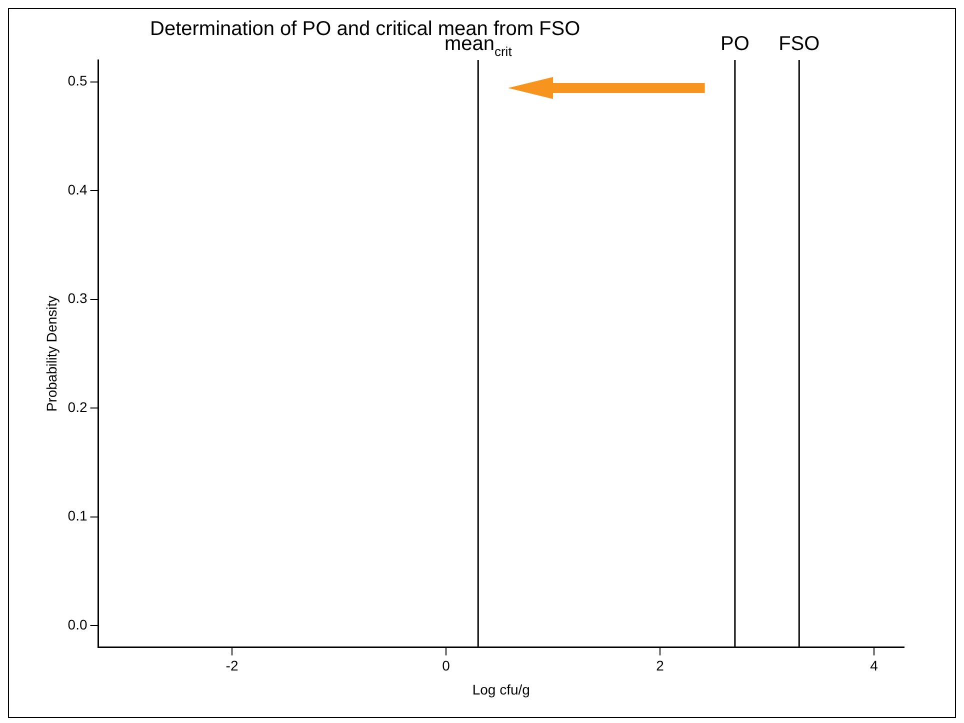 Image resolution: width=964 pixels, height=723 pixels. What do you see at coordinates (78, 516) in the screenshot?
I see `y-tick-label: 0.1` at bounding box center [78, 516].